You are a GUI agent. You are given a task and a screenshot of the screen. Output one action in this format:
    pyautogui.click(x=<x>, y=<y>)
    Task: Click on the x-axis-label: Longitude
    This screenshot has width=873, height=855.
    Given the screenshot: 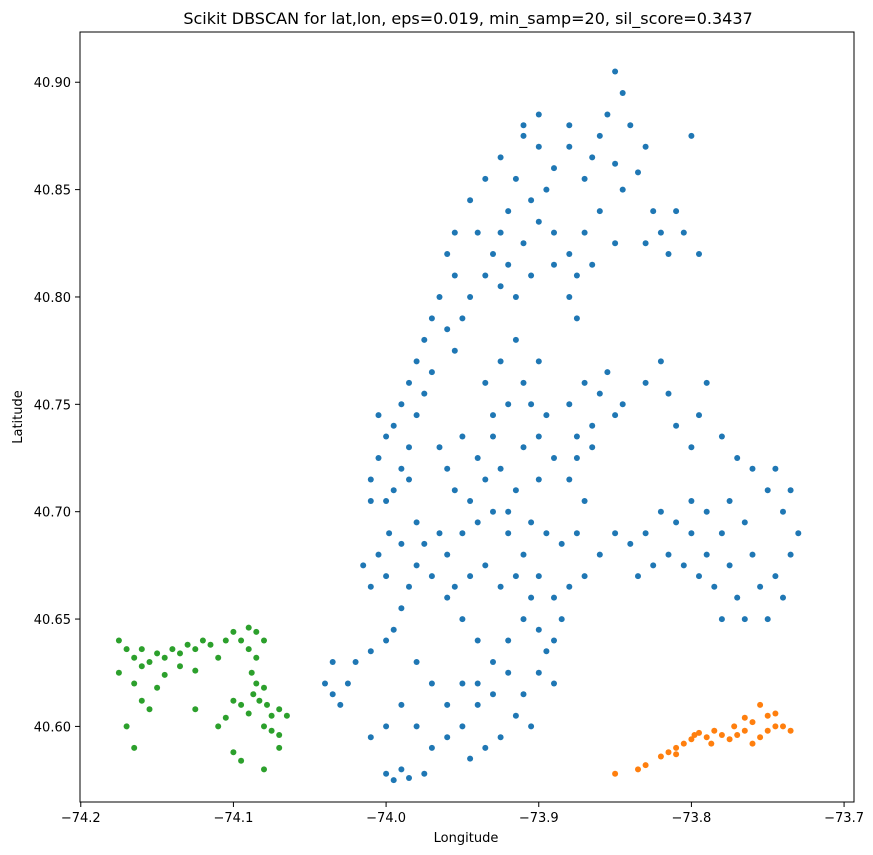 What is the action you would take?
    pyautogui.click(x=466, y=838)
    